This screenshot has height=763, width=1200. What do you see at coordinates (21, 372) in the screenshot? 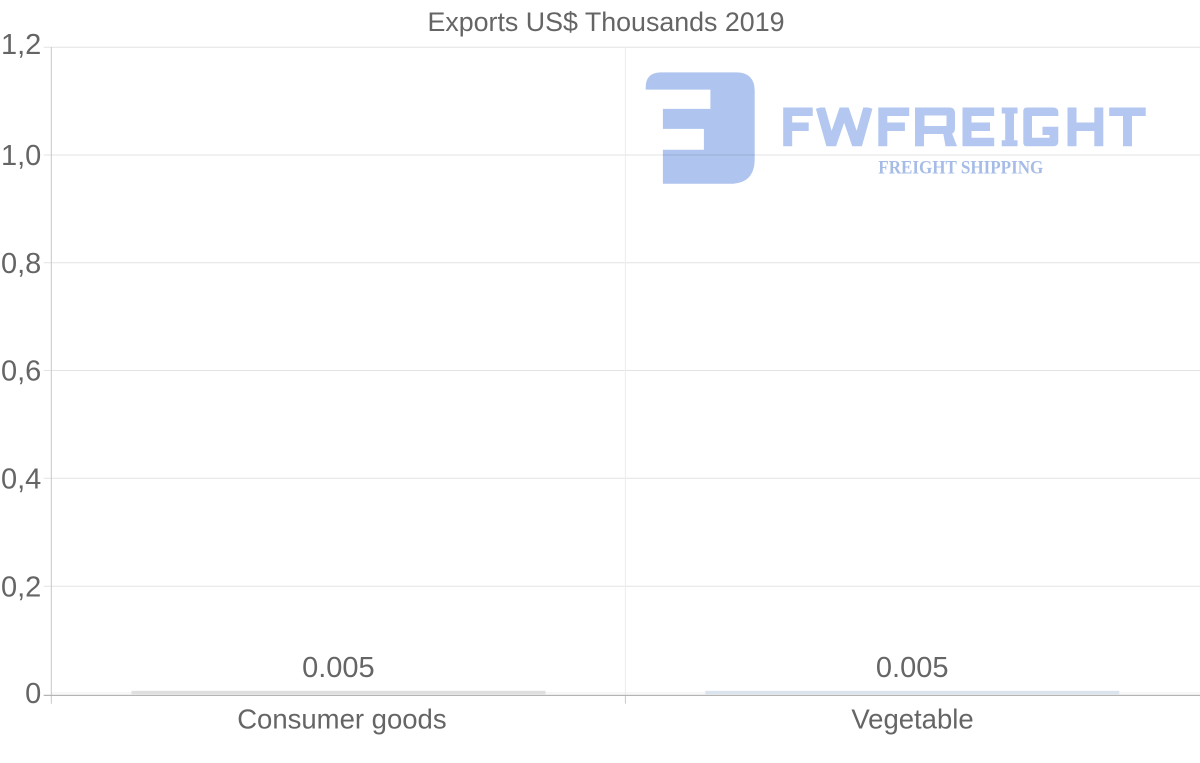
I see `svg-text: 0,6` at bounding box center [21, 372].